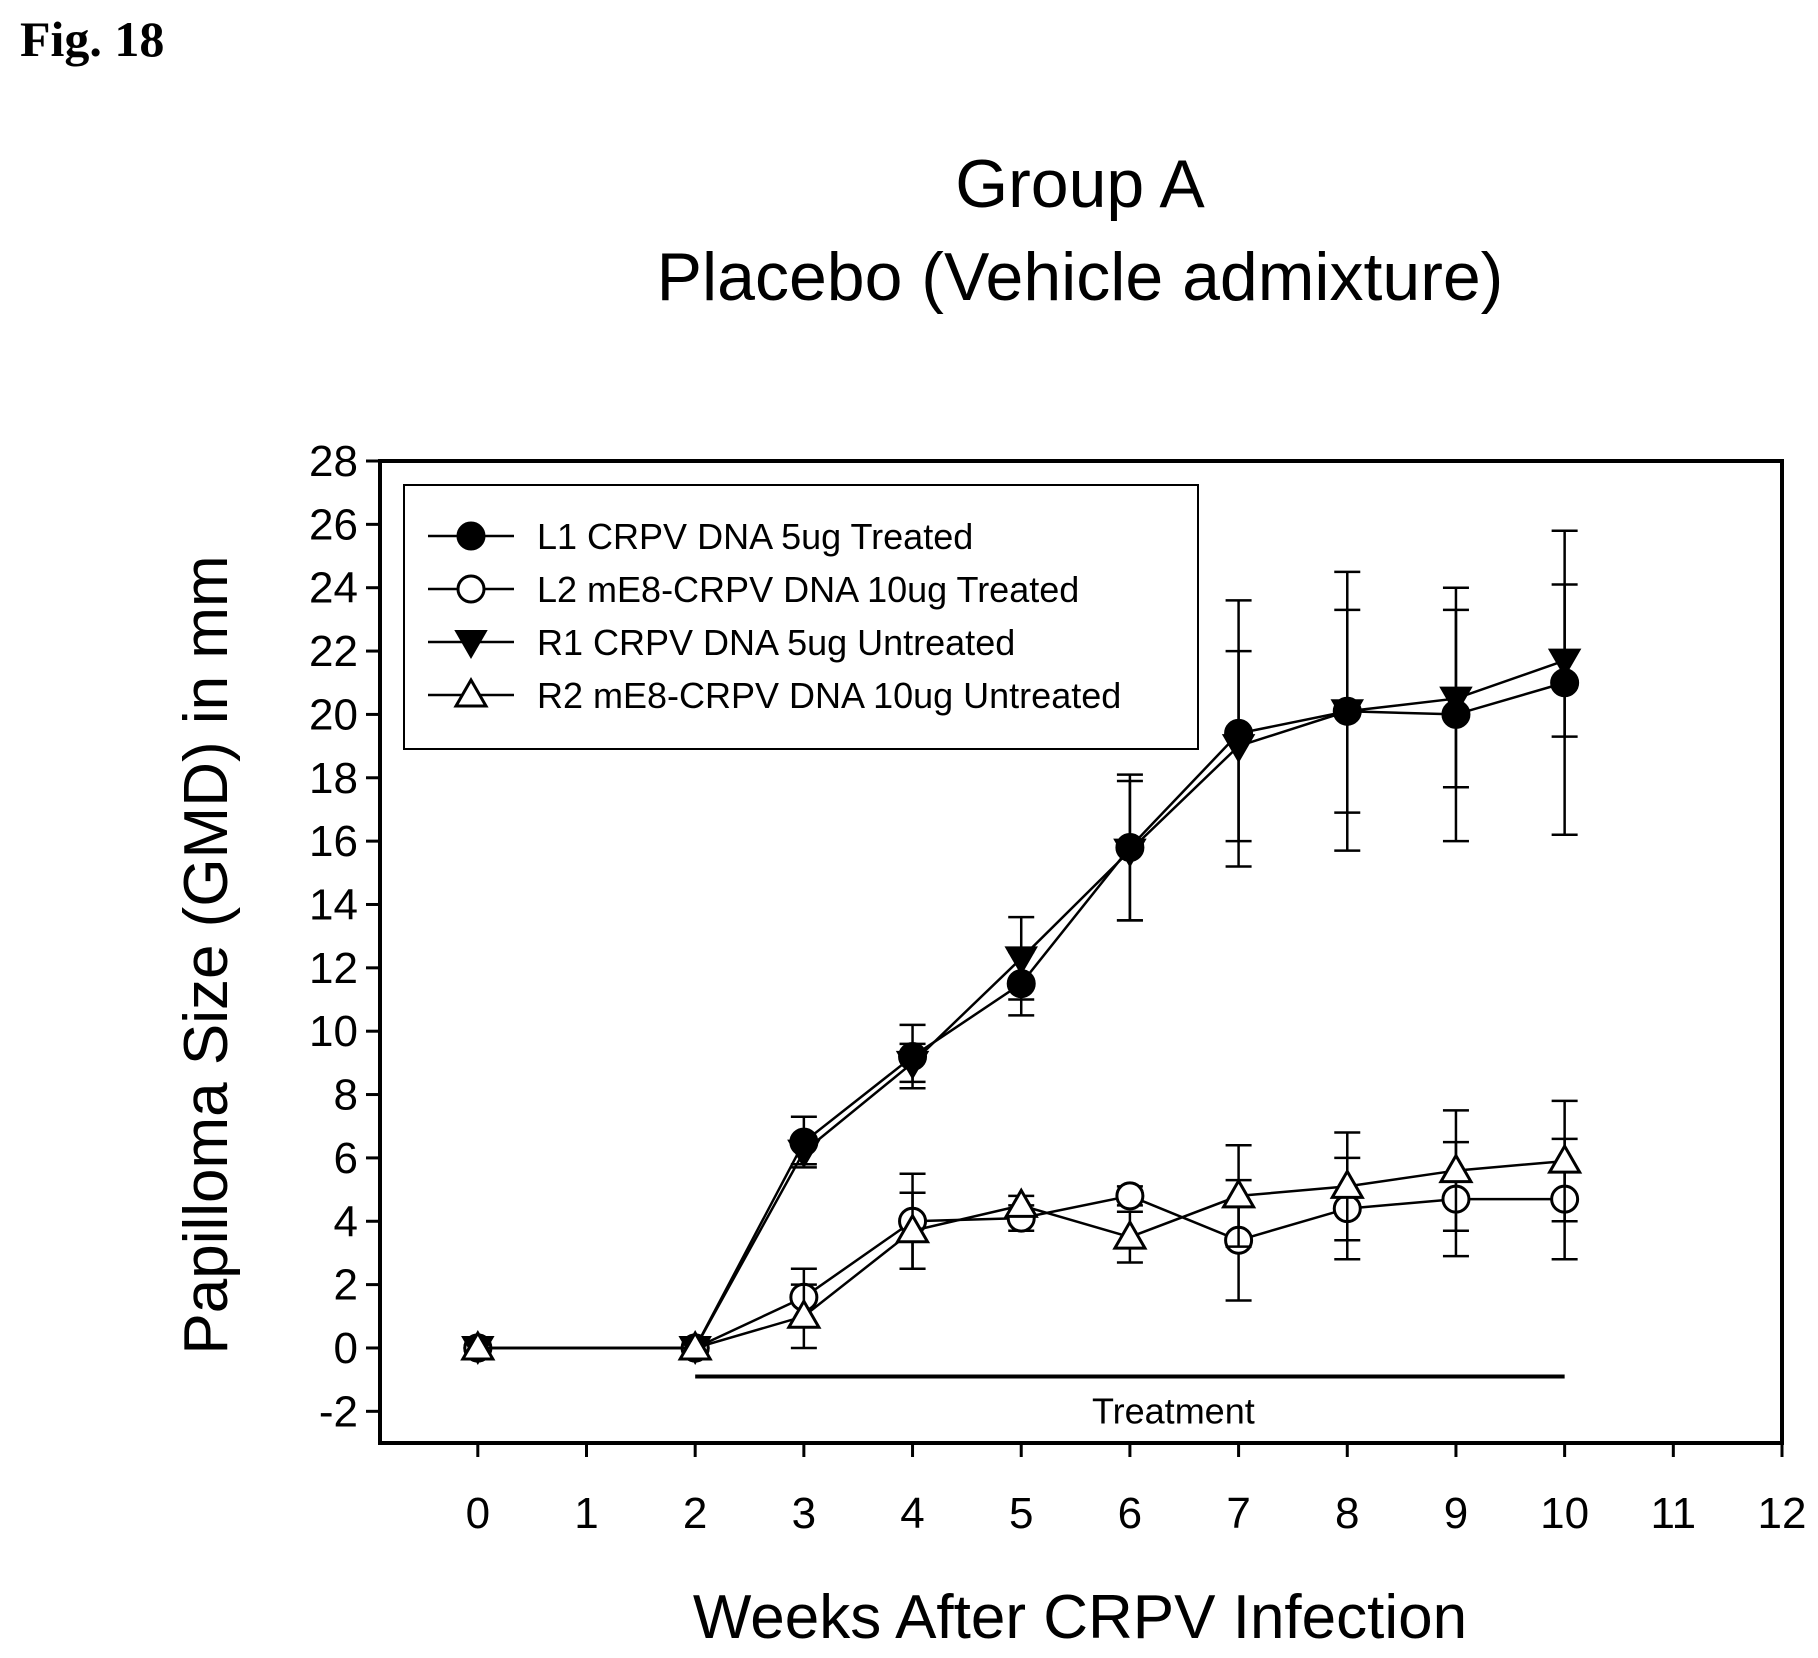 The height and width of the screenshot is (1658, 1818). I want to click on x-axis: 0 1 2 3 4 5 6 7 8 9 10 11 12, so click(1136, 1490).